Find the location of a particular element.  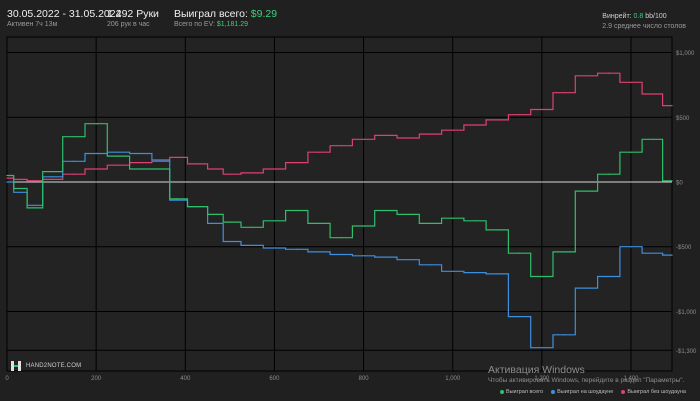

avg-tables: 2.9 среднее число столов is located at coordinates (644, 26).